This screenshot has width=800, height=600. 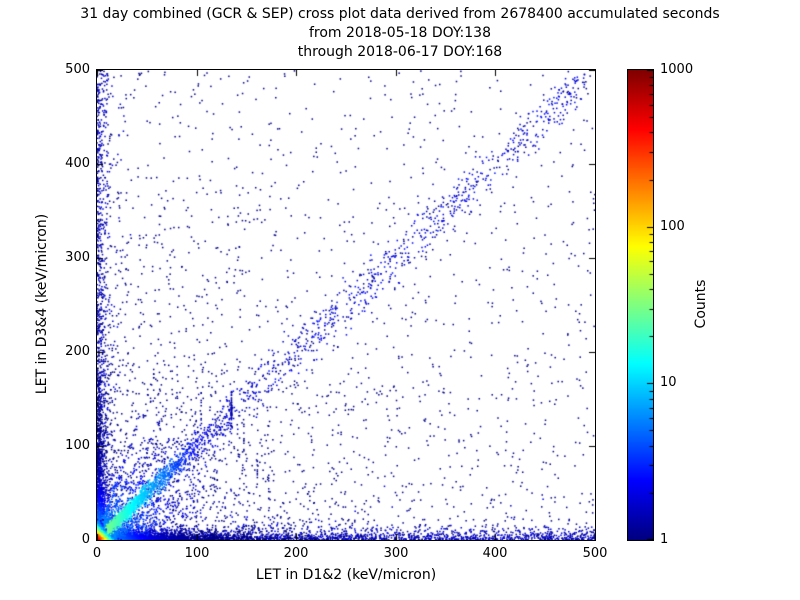 What do you see at coordinates (77, 69) in the screenshot?
I see `y-tick-500: 500` at bounding box center [77, 69].